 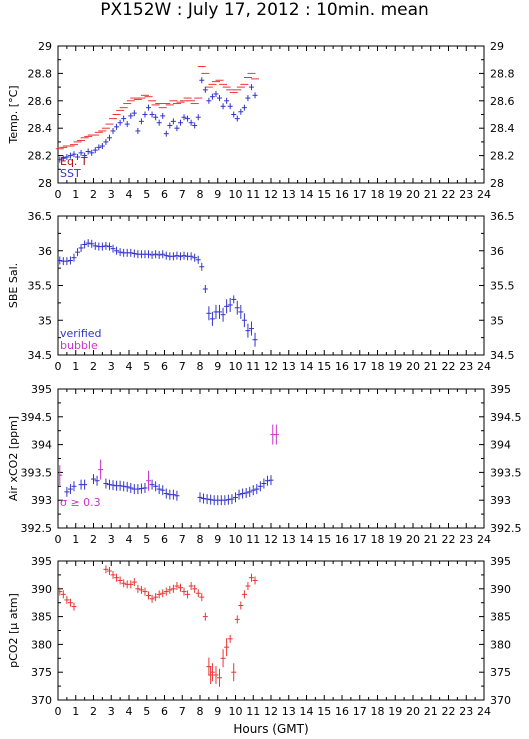 I want to click on chart-title: PX152W : July 17, 2012 : 10min. mean, so click(x=264, y=10).